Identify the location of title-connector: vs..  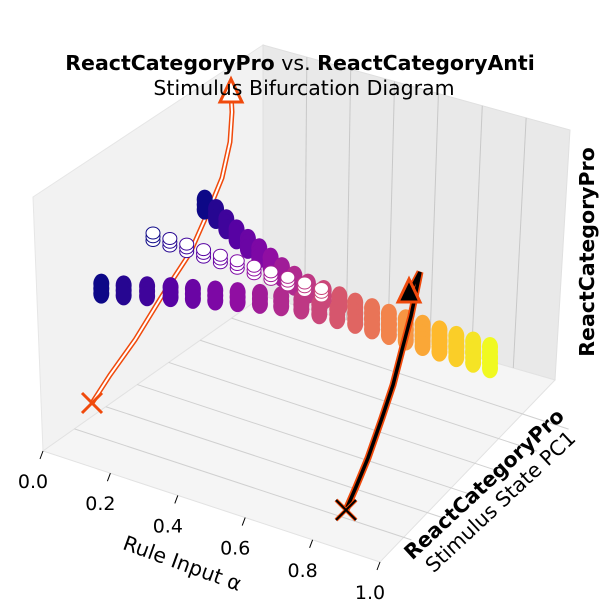
(296, 63).